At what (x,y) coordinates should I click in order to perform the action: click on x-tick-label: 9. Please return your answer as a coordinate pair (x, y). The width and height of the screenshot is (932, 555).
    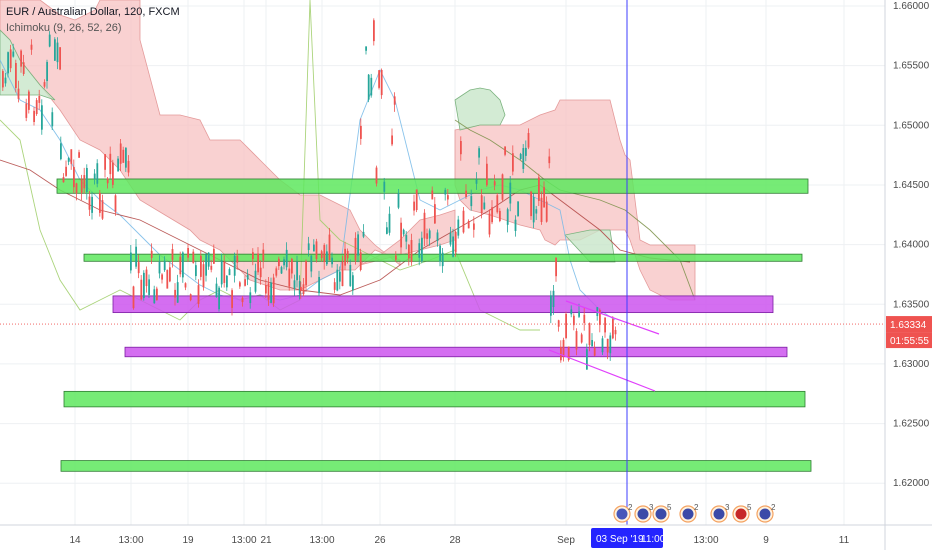
    Looking at the image, I should click on (766, 540).